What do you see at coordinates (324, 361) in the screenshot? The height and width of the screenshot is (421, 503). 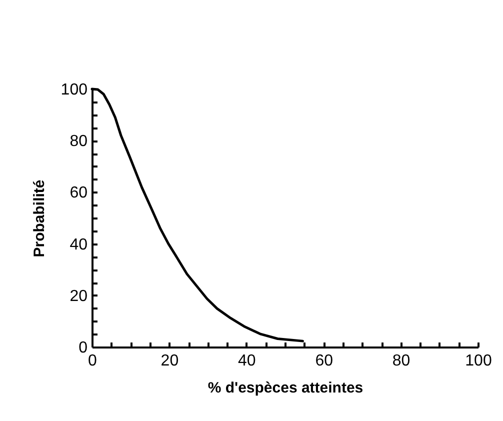 I see `x-tick-label: 60` at bounding box center [324, 361].